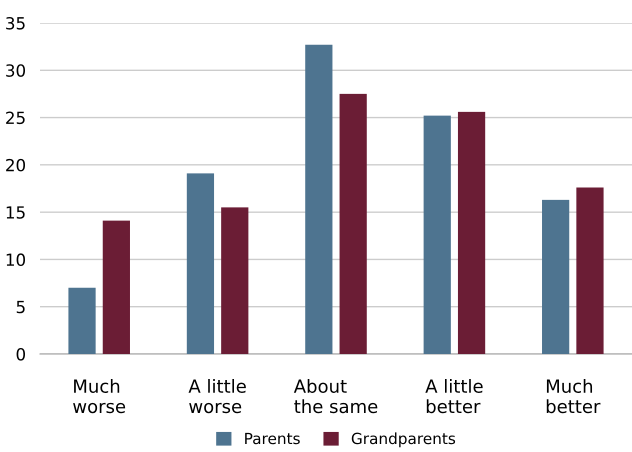 This screenshot has width=632, height=452. I want to click on y-tick-label: 20, so click(16, 165).